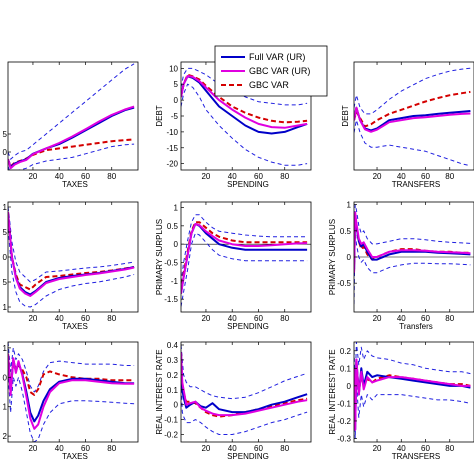 This screenshot has width=474, height=474. Describe the element at coordinates (344, 283) in the screenshot. I see `y-tick-label: -0.5` at that location.